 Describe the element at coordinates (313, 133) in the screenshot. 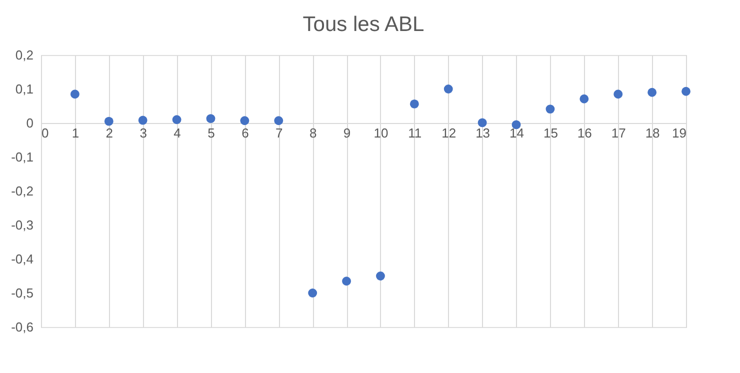

I see `x-tick-label: 8` at that location.